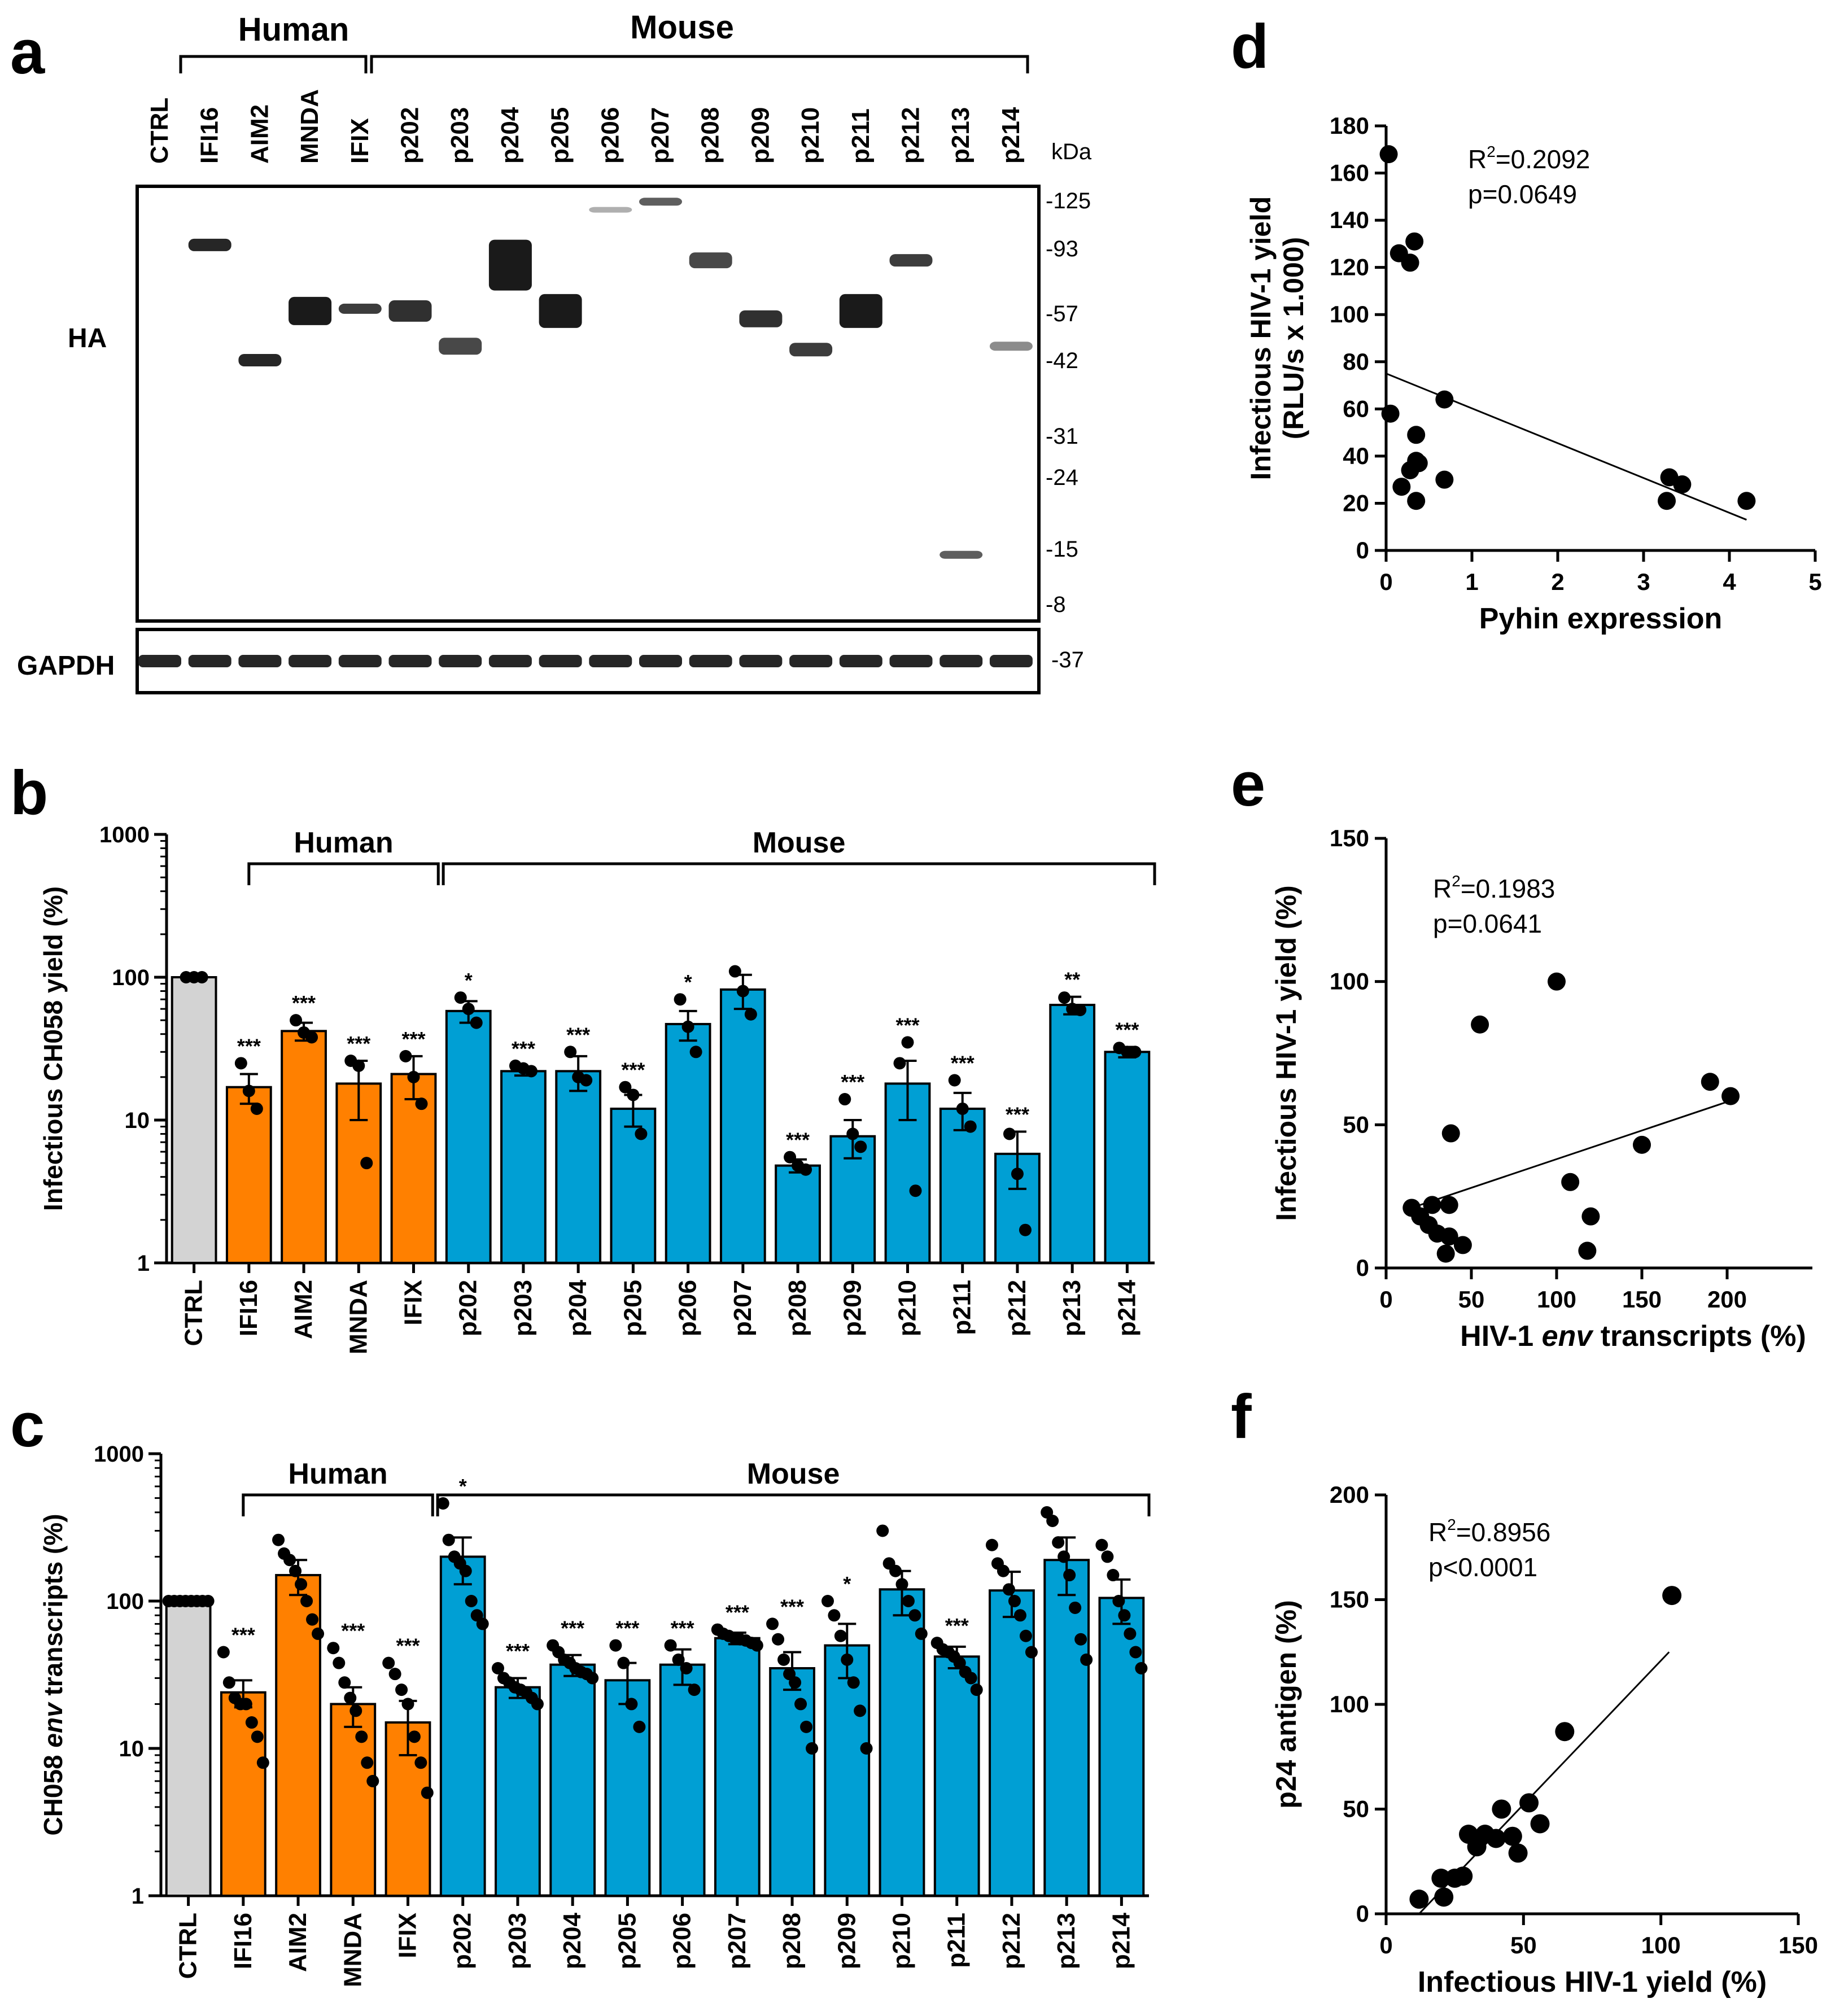 The width and height of the screenshot is (1844, 2016). Describe the element at coordinates (1483, 1567) in the screenshot. I see `p-value-label: p<0.0001` at that location.